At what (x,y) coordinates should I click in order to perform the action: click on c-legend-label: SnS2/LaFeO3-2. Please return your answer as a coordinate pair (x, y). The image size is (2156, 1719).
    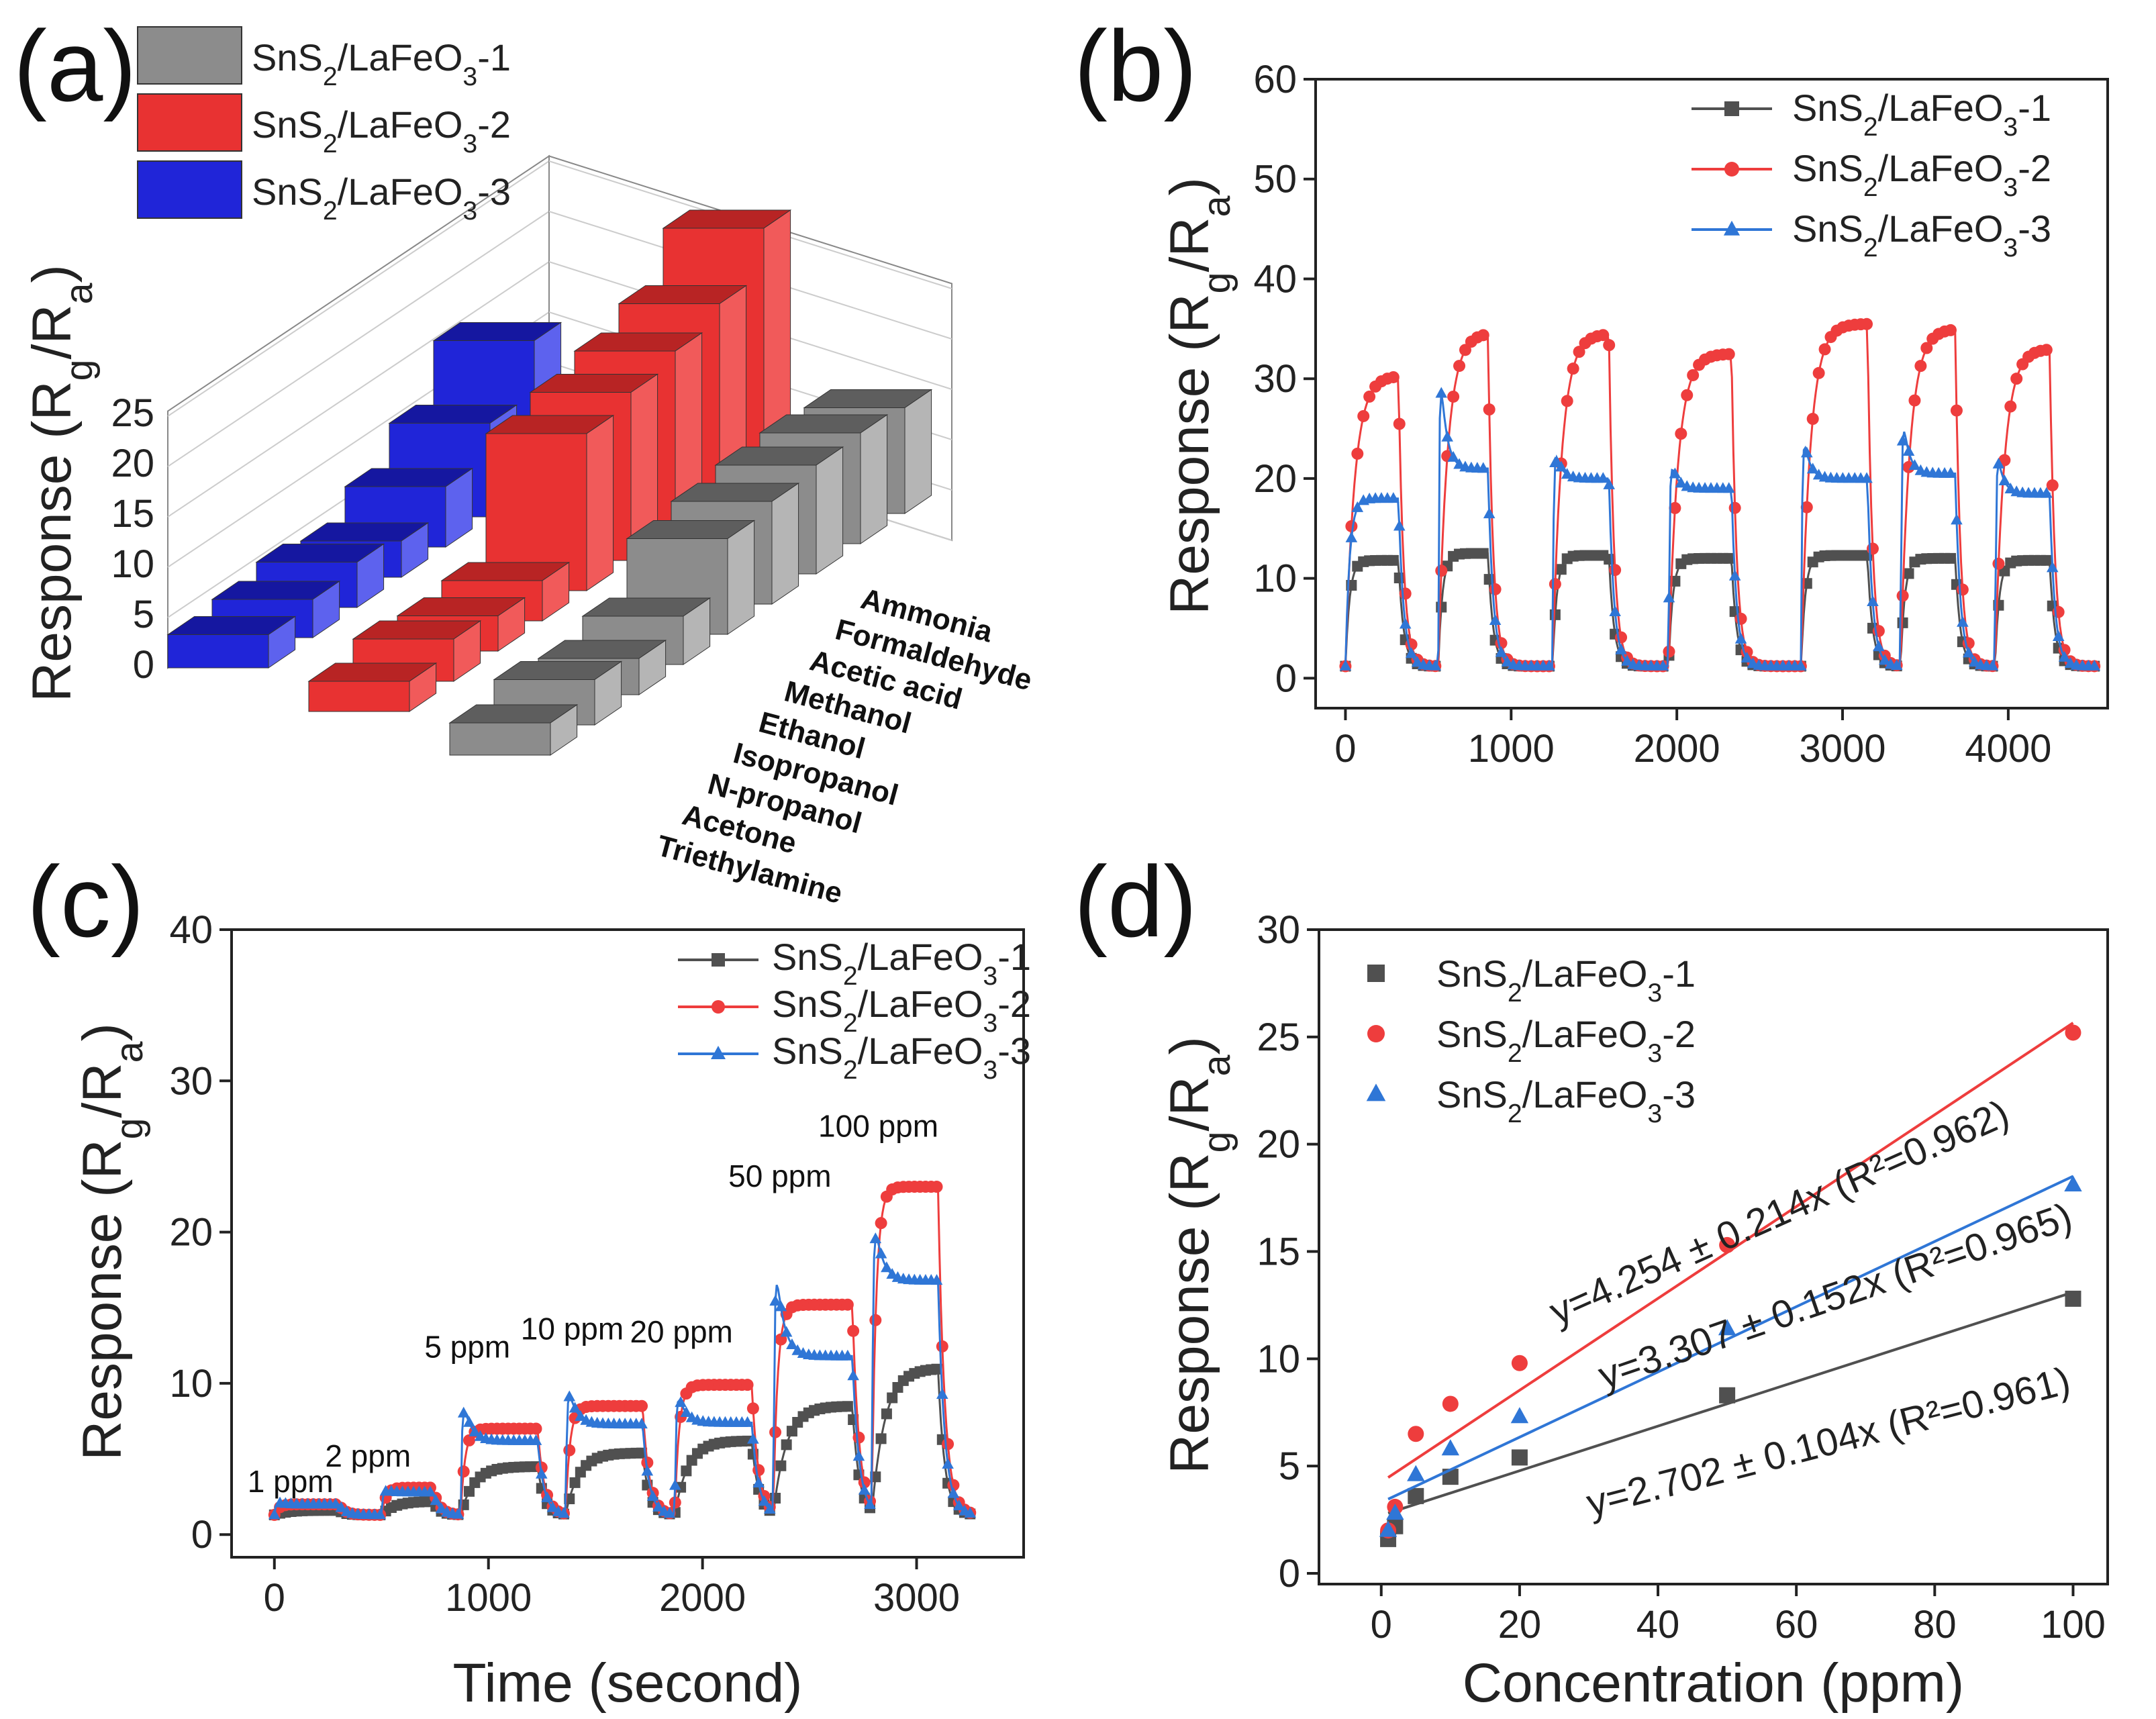
    Looking at the image, I should click on (902, 1010).